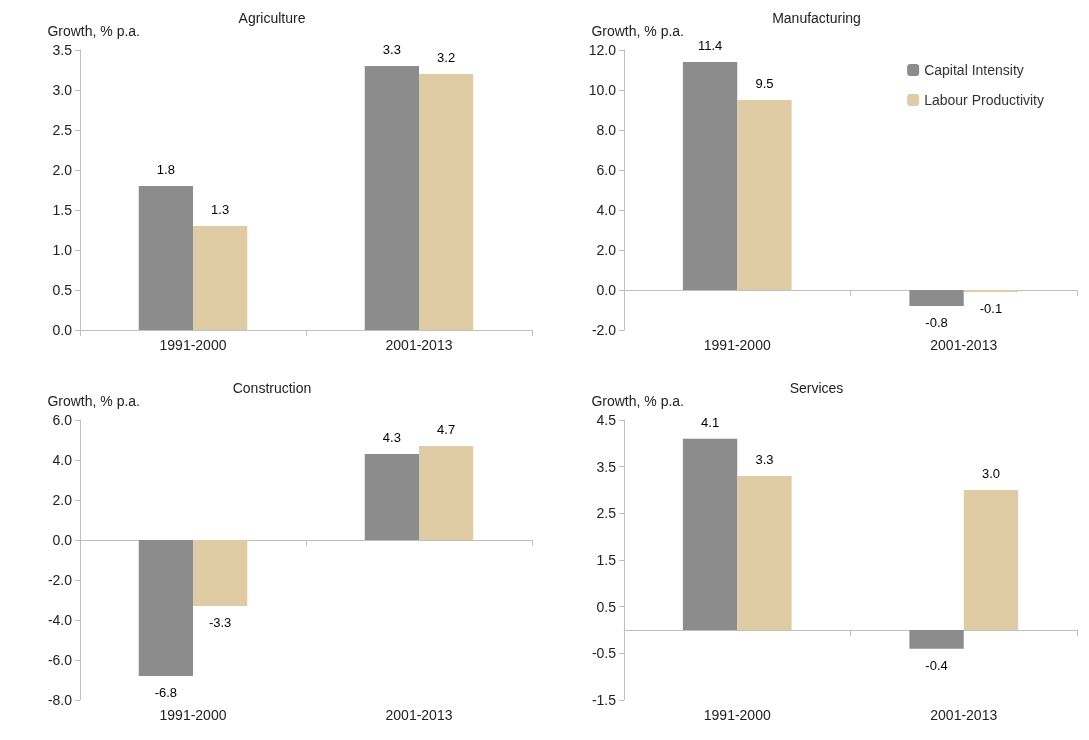 This screenshot has width=1089, height=740. I want to click on y-tick-label: 1.0, so click(62, 250).